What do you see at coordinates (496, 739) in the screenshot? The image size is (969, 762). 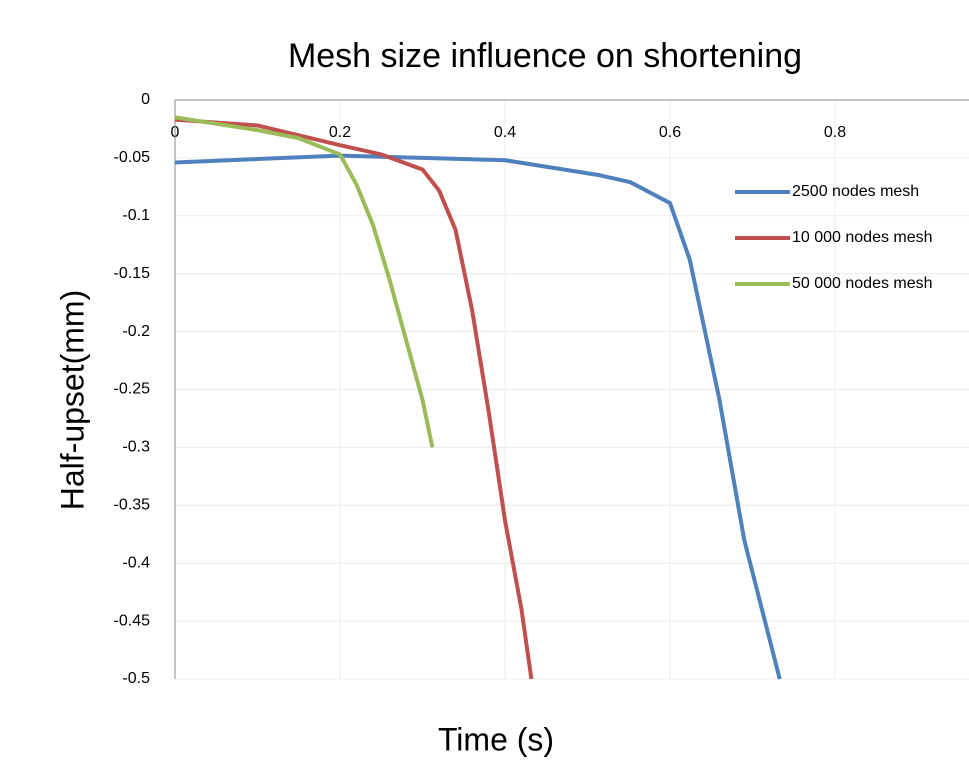 I see `x-axis-label: Time (s)` at bounding box center [496, 739].